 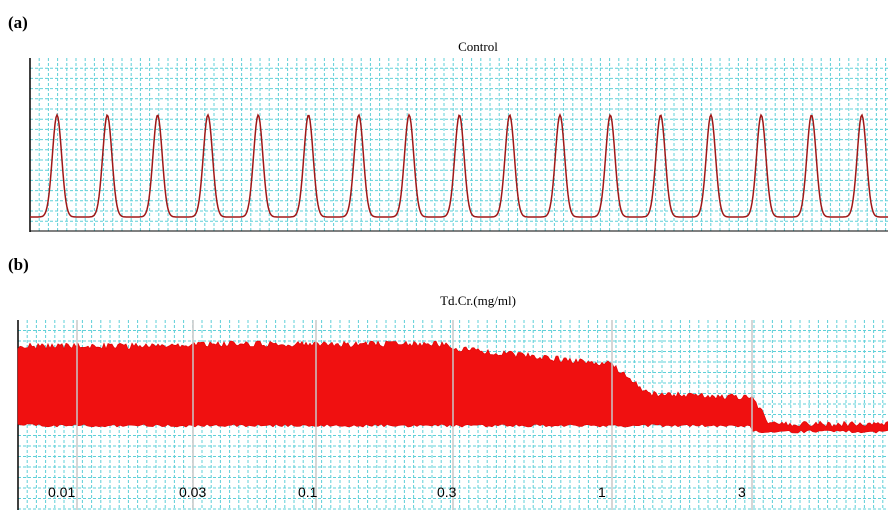 What do you see at coordinates (61, 492) in the screenshot?
I see `marker-label: 0.01` at bounding box center [61, 492].